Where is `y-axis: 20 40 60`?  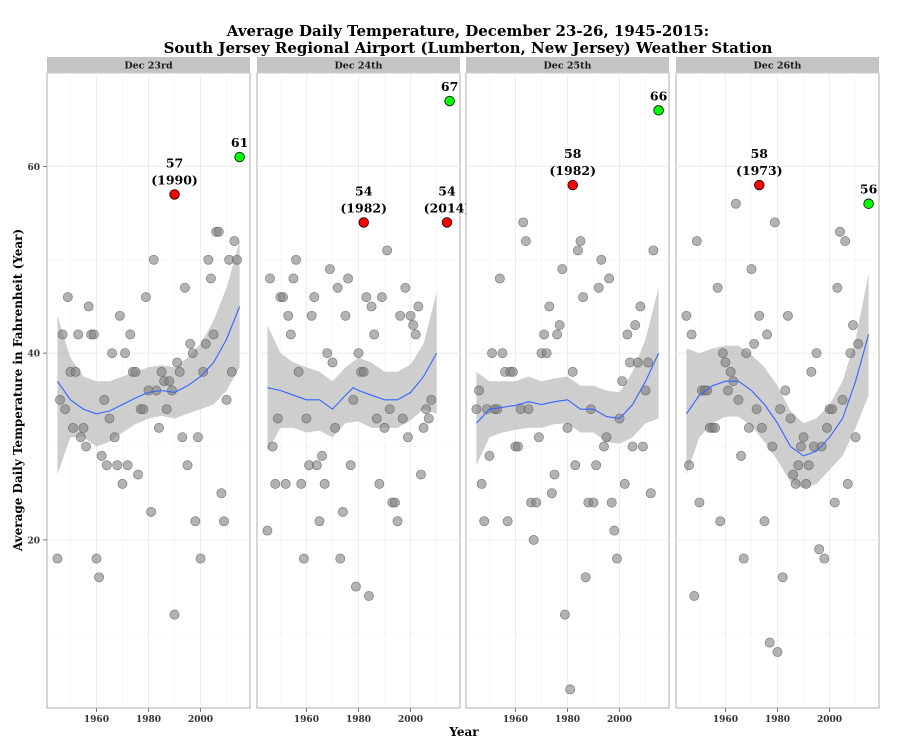
y-axis: 20 40 60 is located at coordinates (37, 354).